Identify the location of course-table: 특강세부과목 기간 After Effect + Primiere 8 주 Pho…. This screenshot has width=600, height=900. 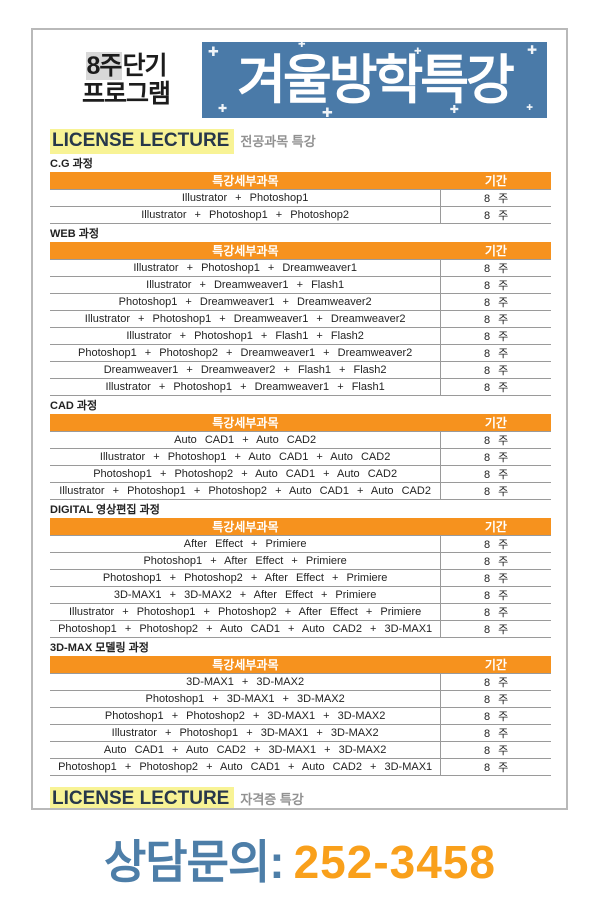
(300, 578).